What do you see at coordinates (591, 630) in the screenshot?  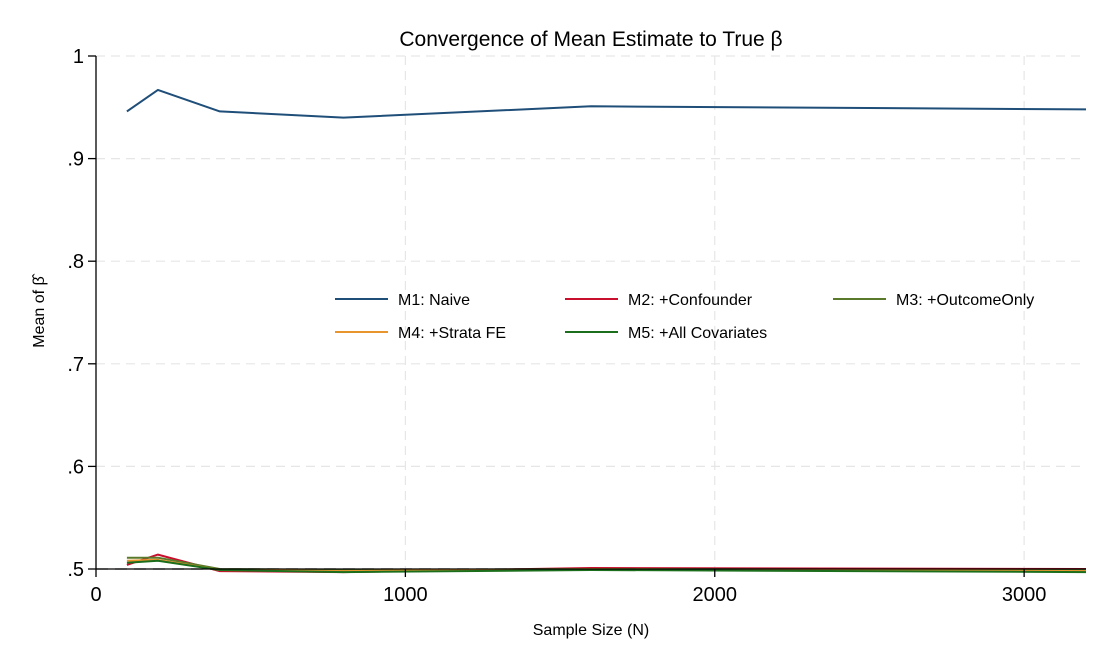 I see `x-axis-title: Sample Size (N)` at bounding box center [591, 630].